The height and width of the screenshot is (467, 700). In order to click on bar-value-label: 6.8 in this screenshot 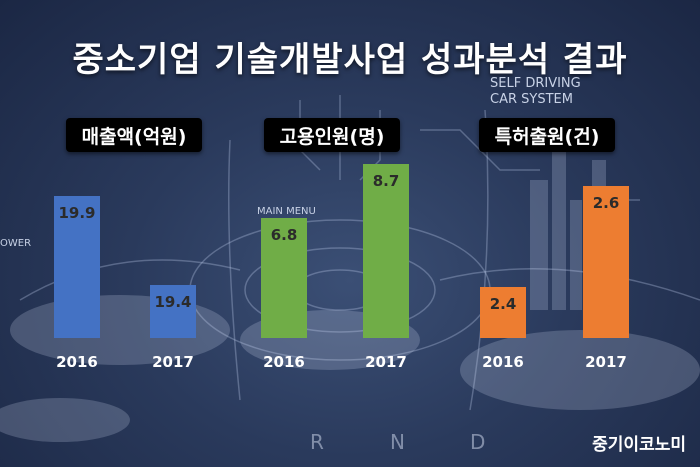, I will do `click(284, 235)`.